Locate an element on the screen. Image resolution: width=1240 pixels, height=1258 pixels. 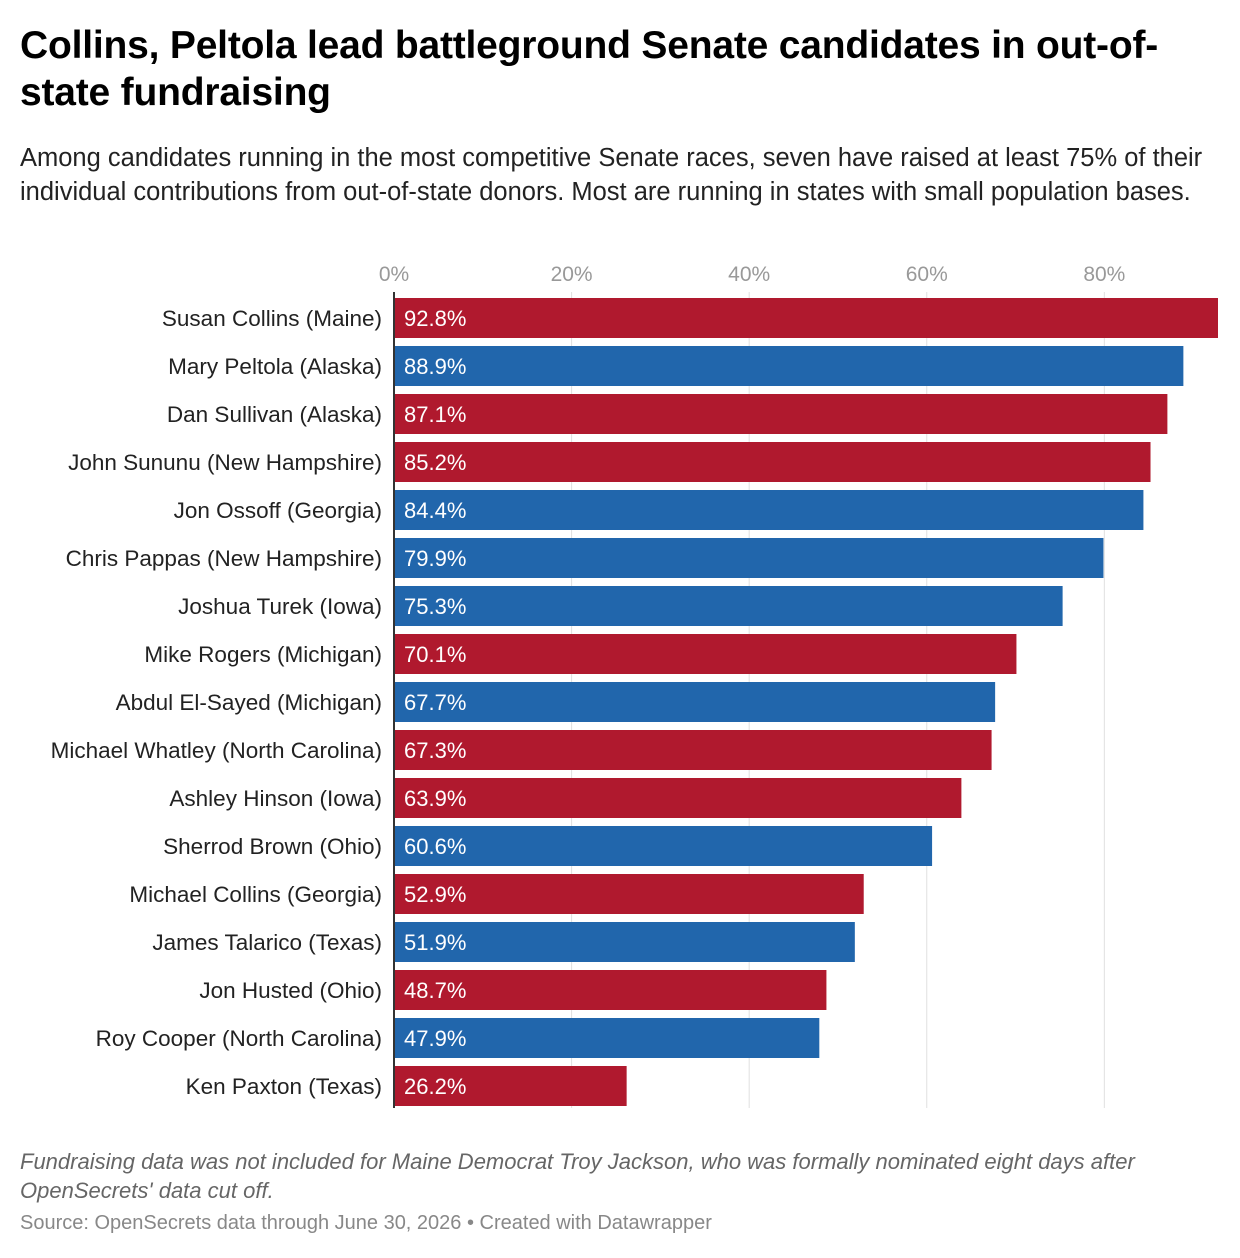
value-label: 84.4% is located at coordinates (435, 510).